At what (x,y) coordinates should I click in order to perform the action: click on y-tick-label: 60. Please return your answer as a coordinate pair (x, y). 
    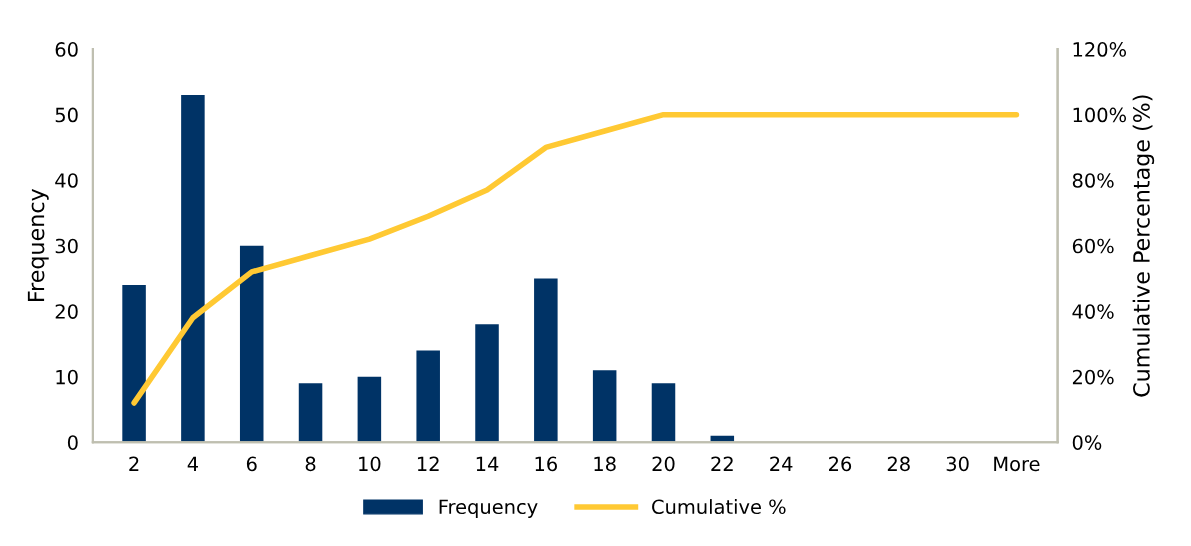
    Looking at the image, I should click on (66, 49).